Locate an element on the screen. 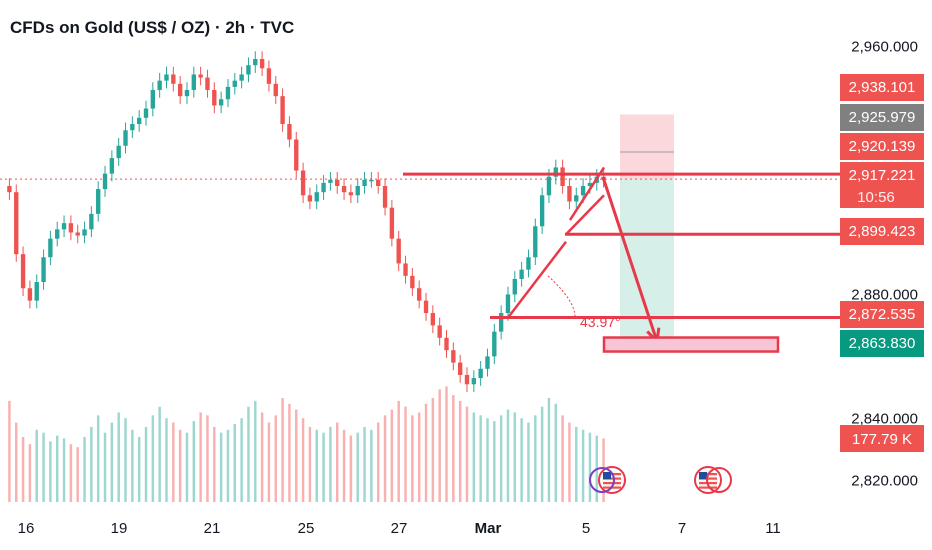 The image size is (932, 550). angle-arc is located at coordinates (561, 296).